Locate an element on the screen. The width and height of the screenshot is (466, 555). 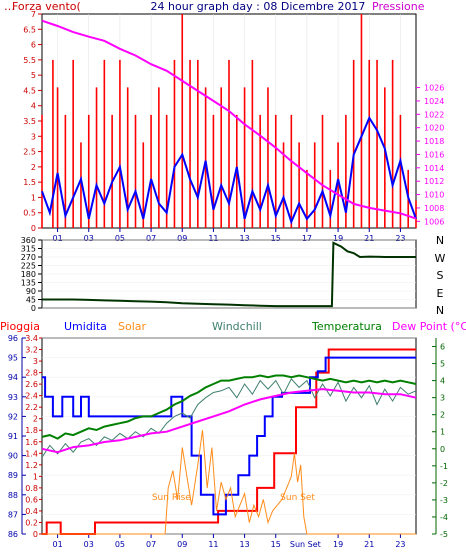
temp-y-ticks: -5 -4 -3 -2 -1 0 1 2 3 4 5 6 is located at coordinates (440, 438).